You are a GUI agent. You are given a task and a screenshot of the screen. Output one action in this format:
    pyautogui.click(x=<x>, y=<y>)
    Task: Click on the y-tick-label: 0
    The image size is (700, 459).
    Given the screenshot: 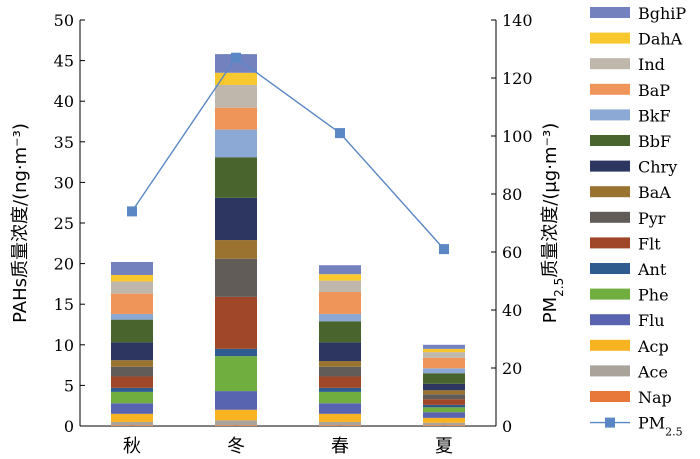 What is the action you would take?
    pyautogui.click(x=69, y=426)
    